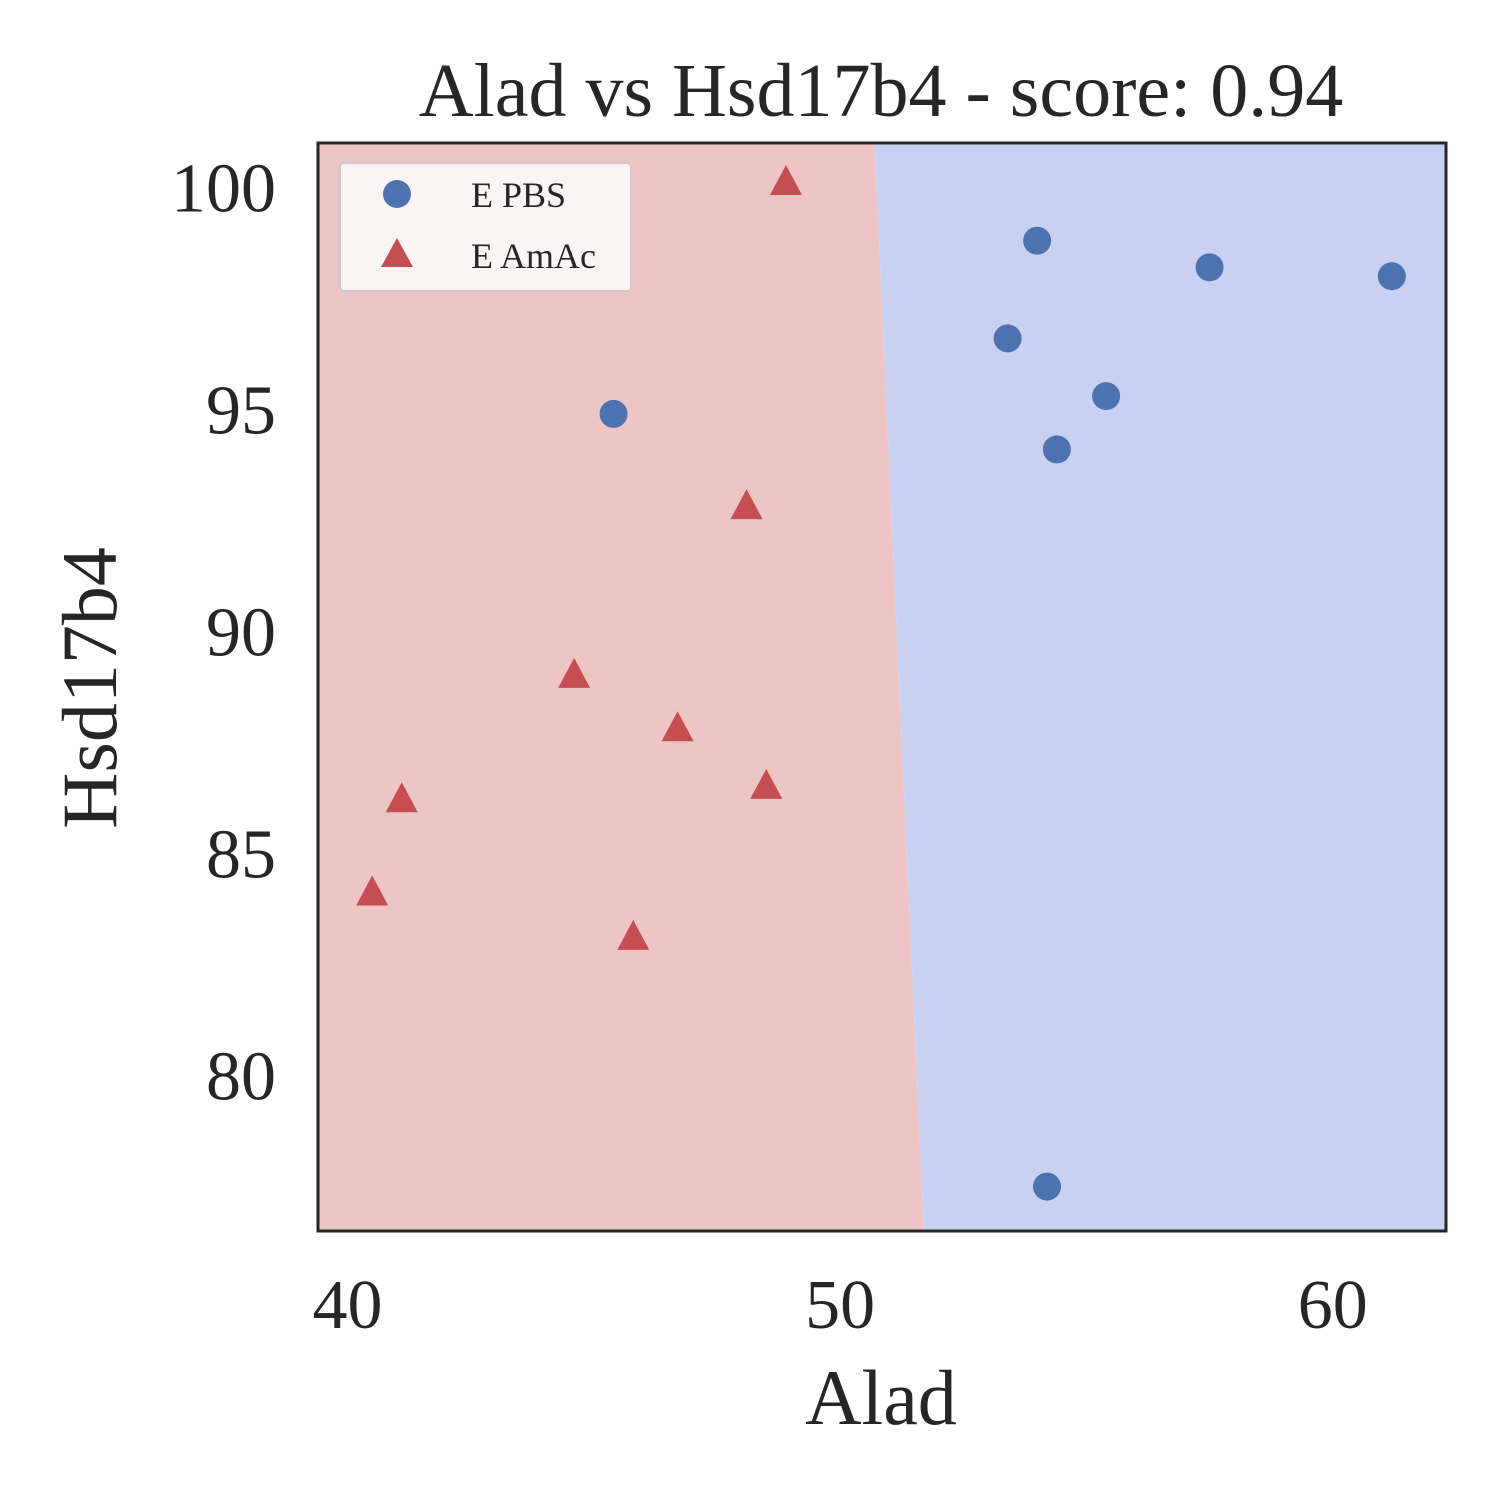 Image resolution: width=1500 pixels, height=1500 pixels. I want to click on x-tick-label-60: 60, so click(1333, 1305).